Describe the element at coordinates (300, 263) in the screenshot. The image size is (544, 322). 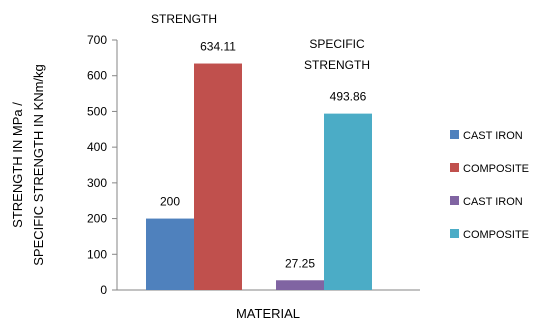
I see `data-label: 27.25` at that location.